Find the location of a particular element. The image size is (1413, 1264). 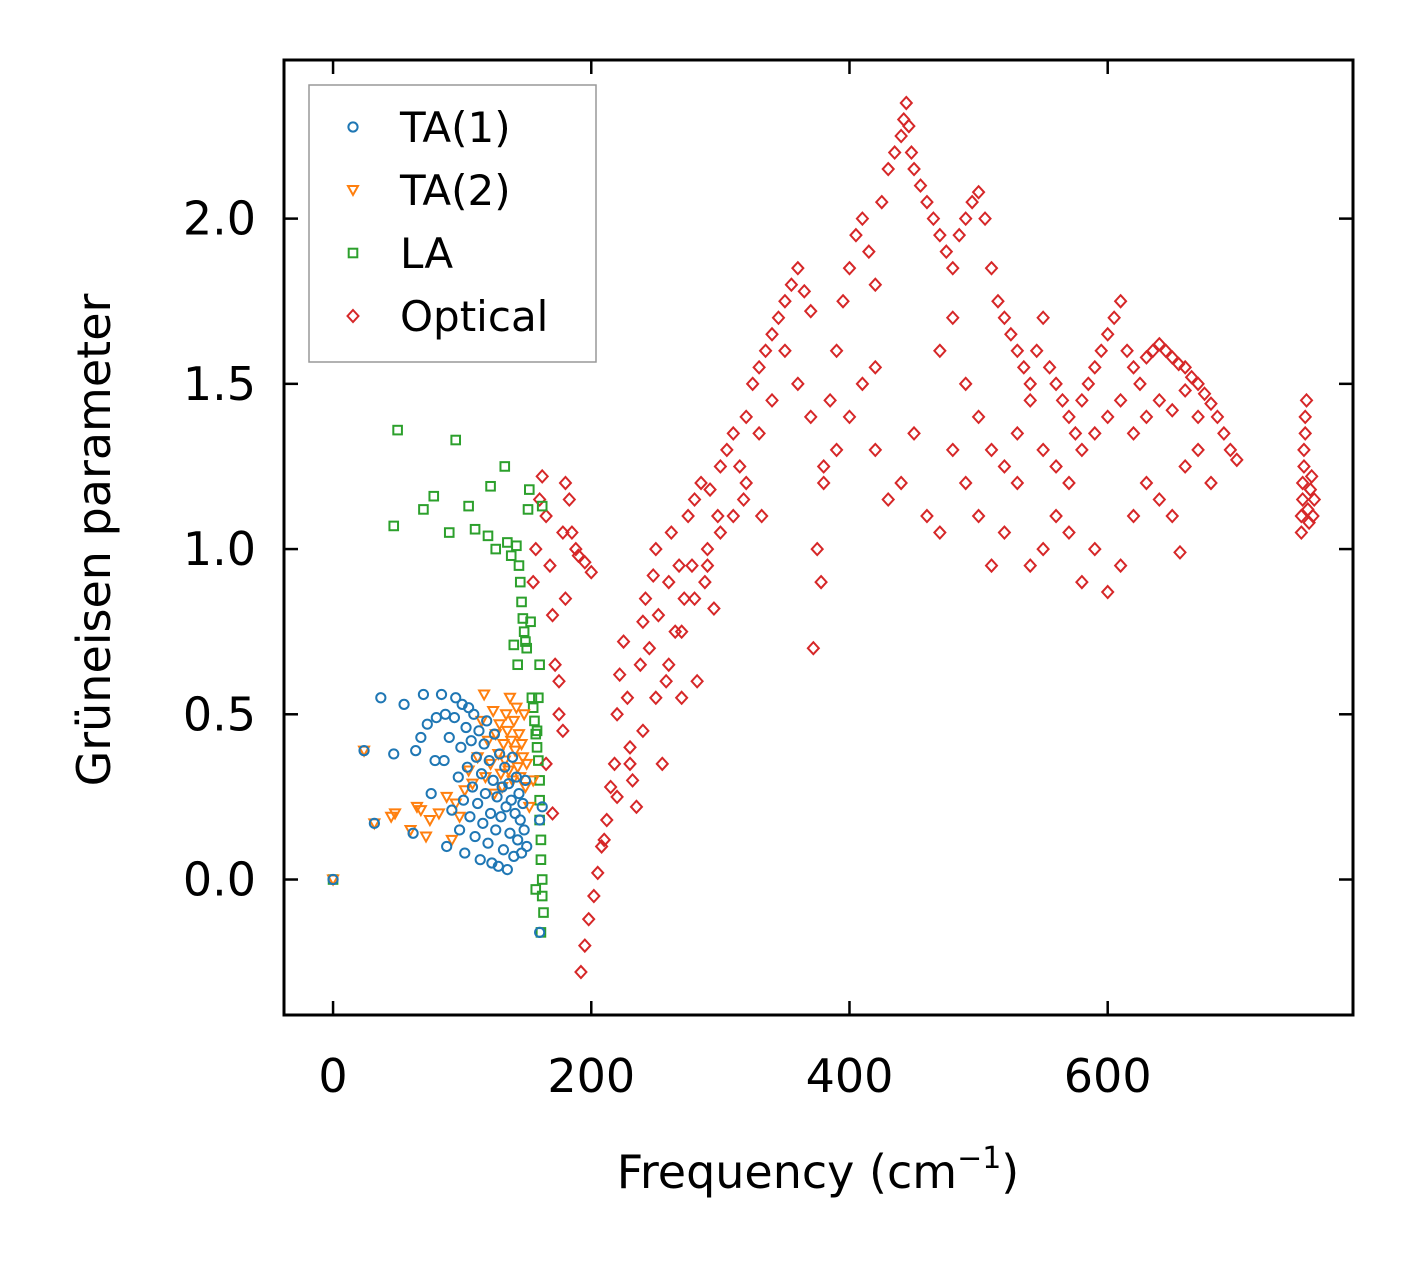

legend-marker-la is located at coordinates (353, 253).